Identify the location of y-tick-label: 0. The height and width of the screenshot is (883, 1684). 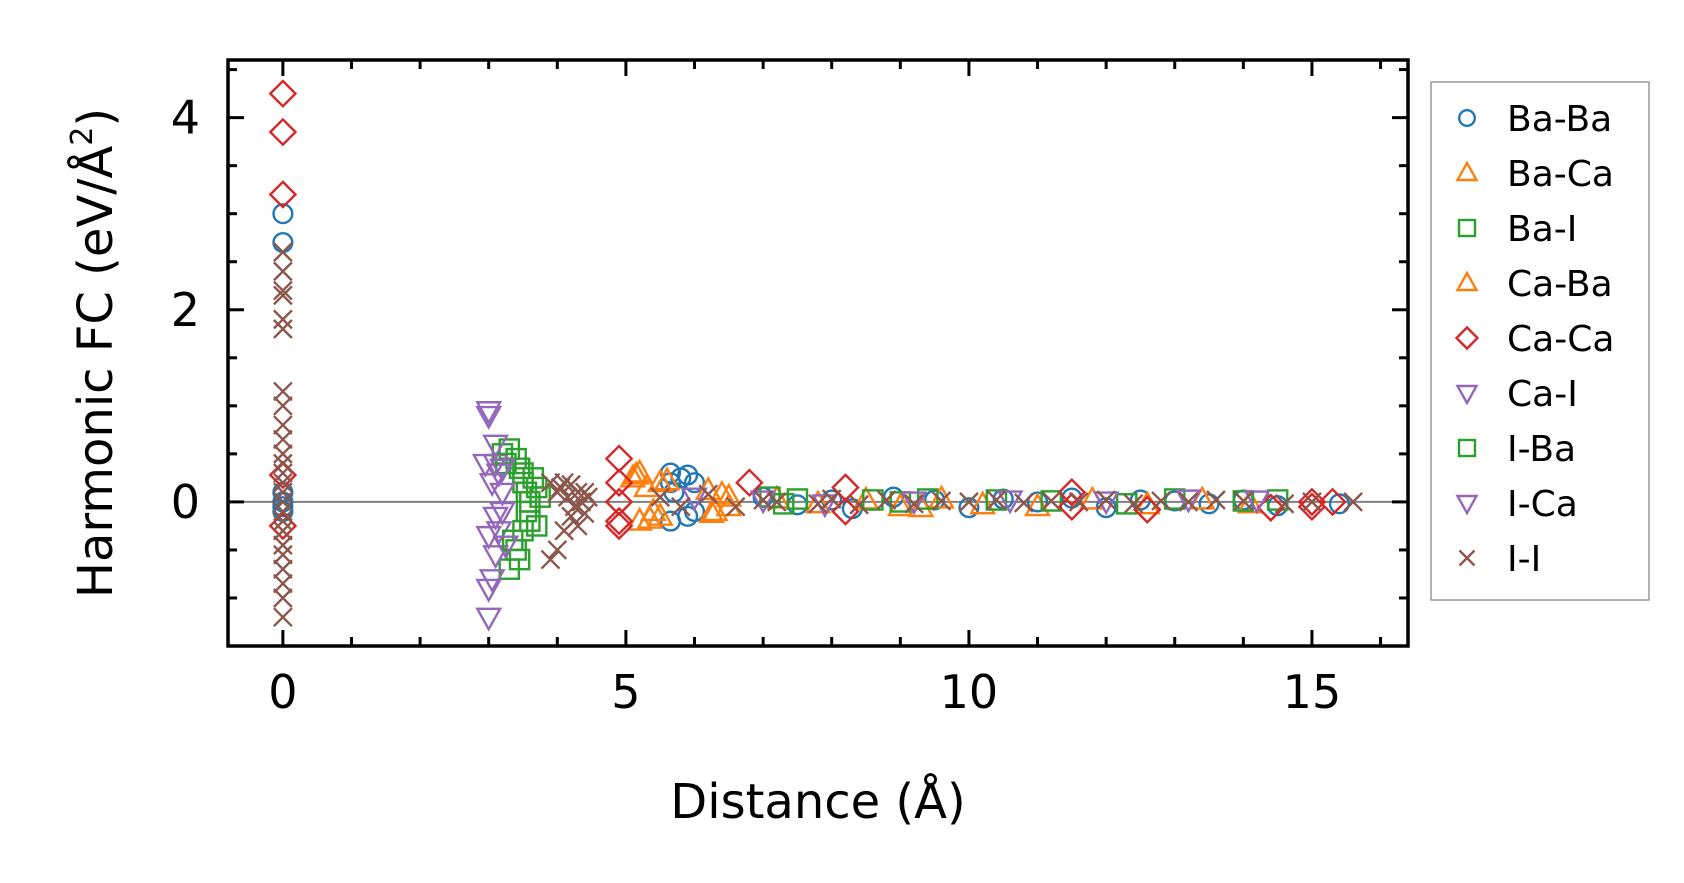
(185, 502).